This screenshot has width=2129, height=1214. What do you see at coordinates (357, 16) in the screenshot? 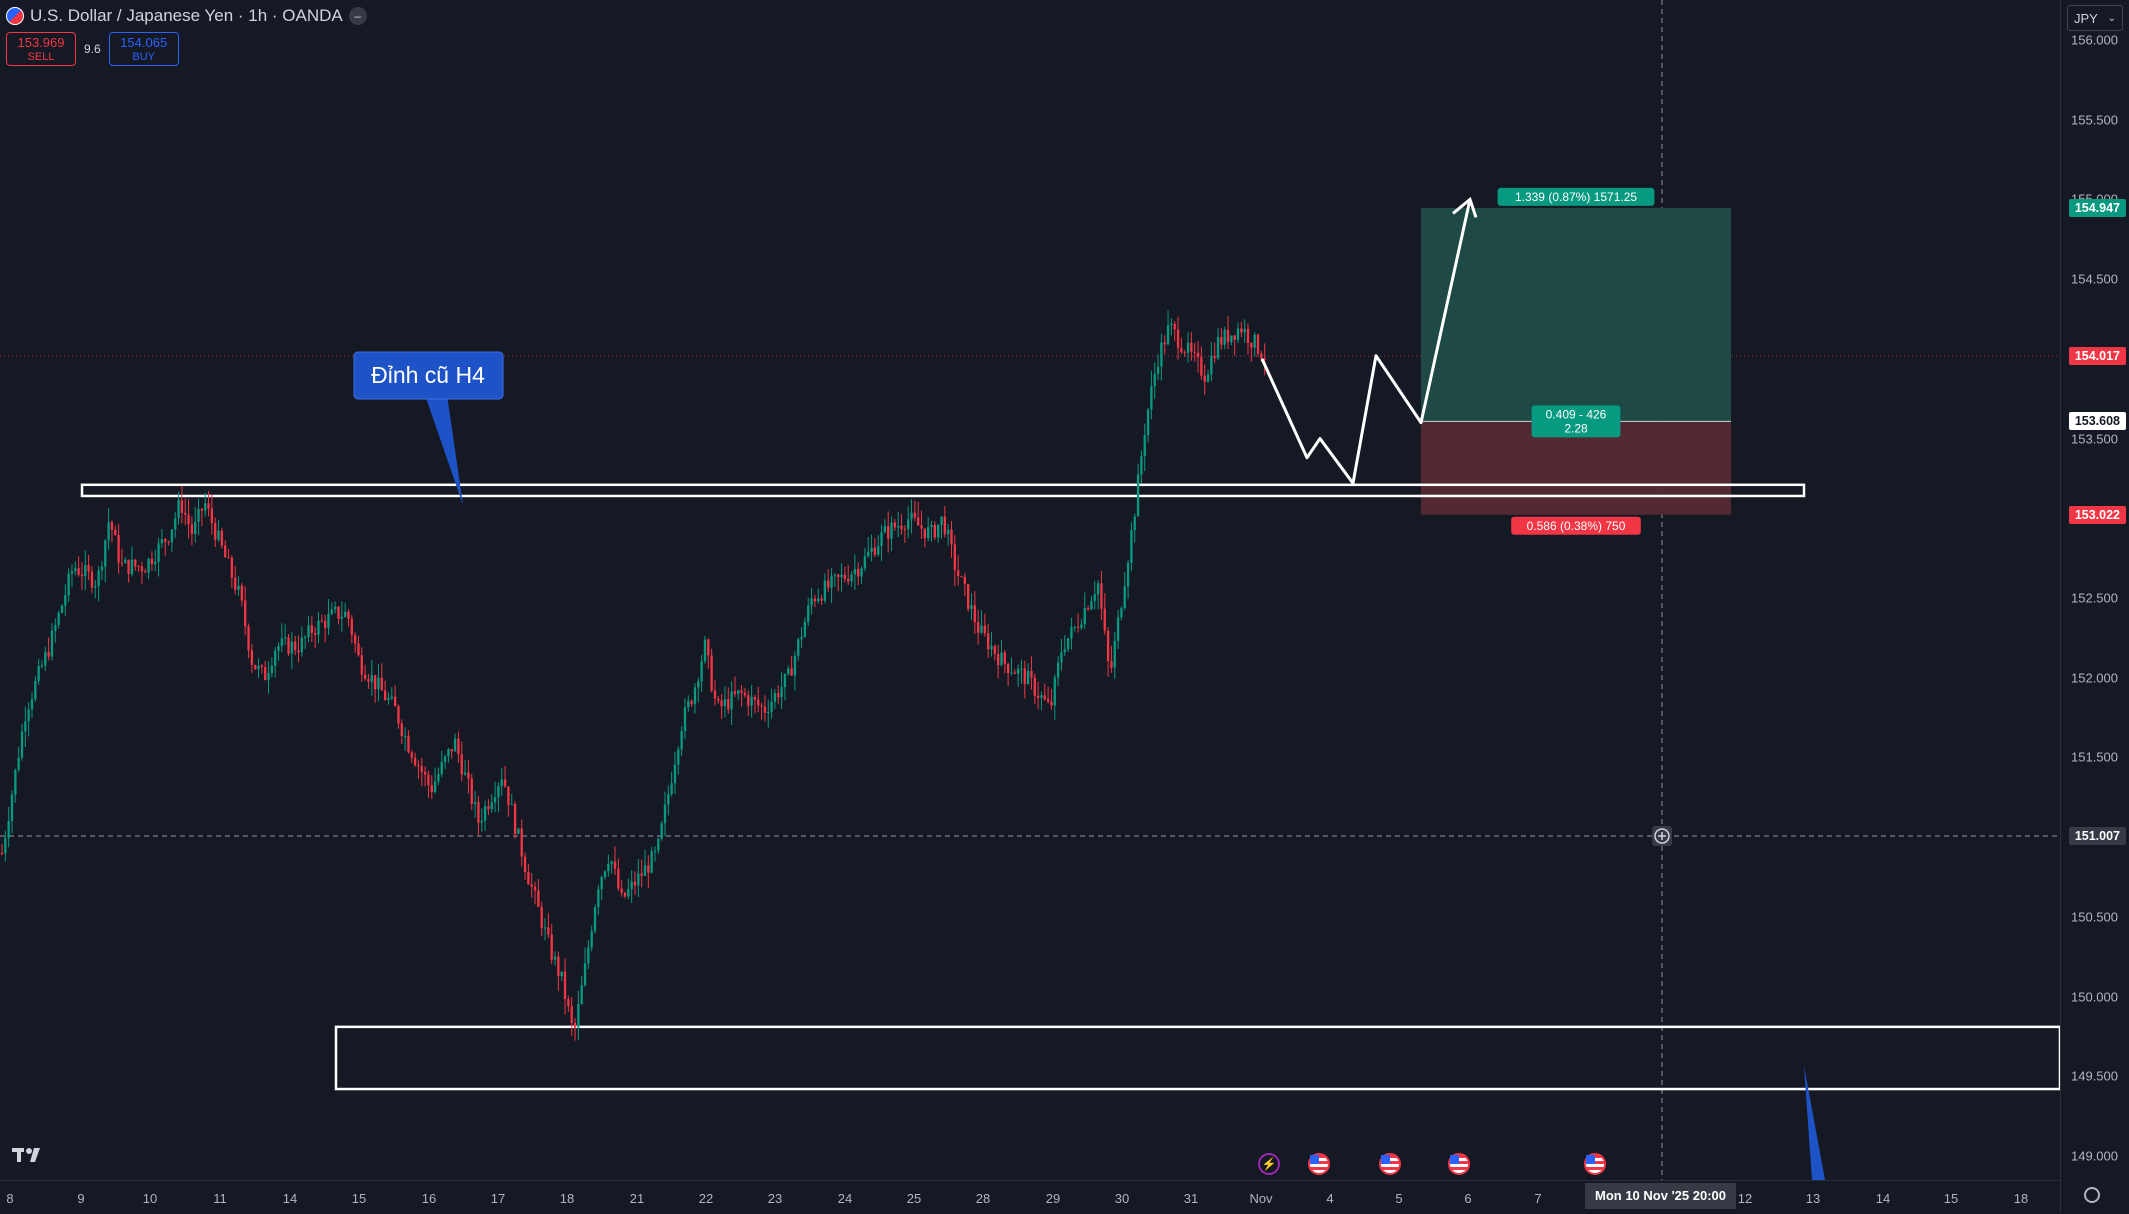
I see `minus-circle-icon: –` at bounding box center [357, 16].